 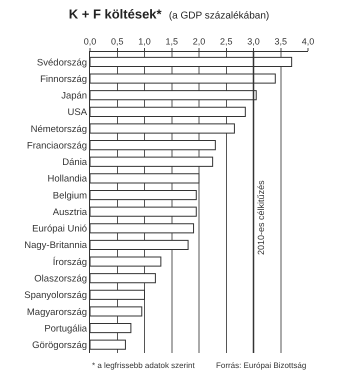 I want to click on chart-subtitle: (a GDP százalékában), so click(x=219, y=16).